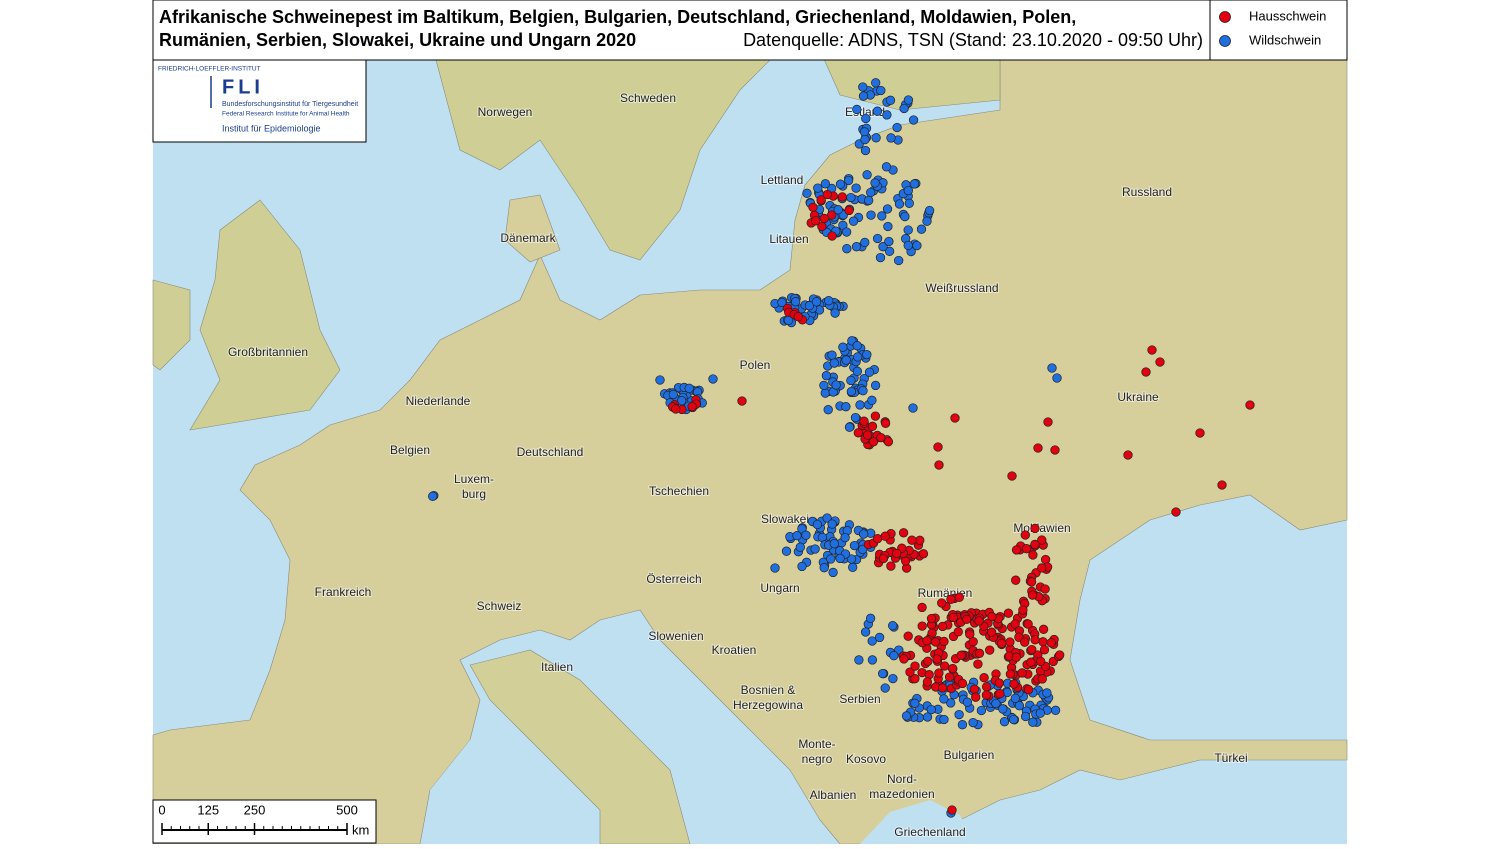  Describe the element at coordinates (859, 699) in the screenshot. I see `country-label: Serbien` at that location.